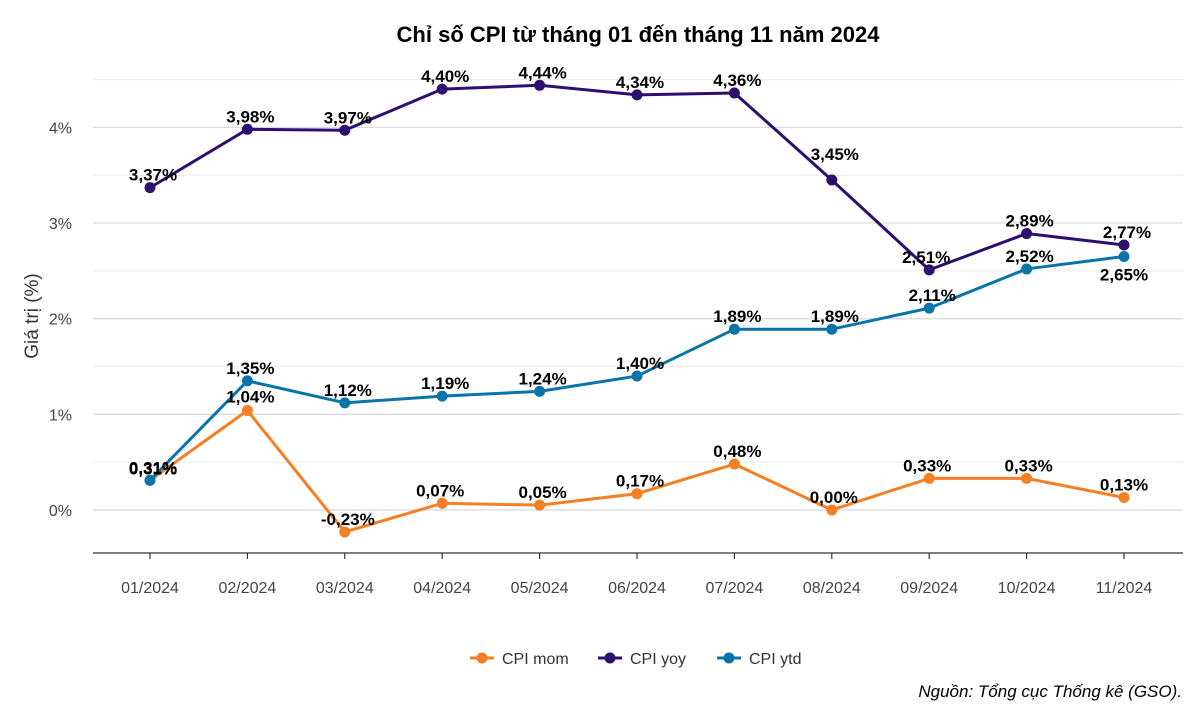  What do you see at coordinates (640, 363) in the screenshot?
I see `cpi-ytd-data-label: 1,40%` at bounding box center [640, 363].